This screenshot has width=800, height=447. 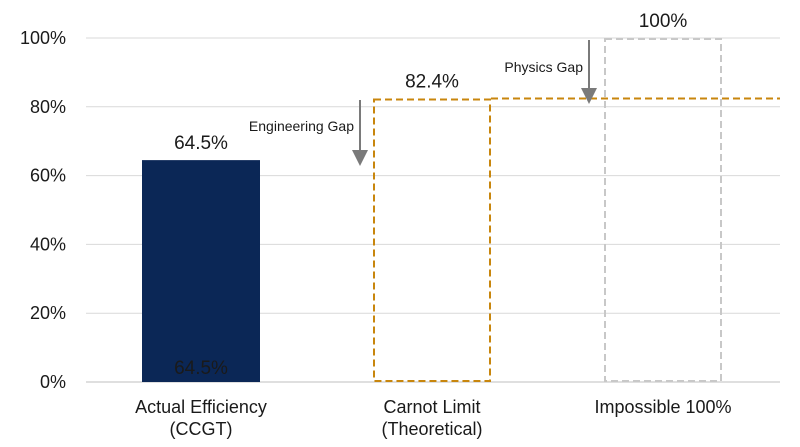 What do you see at coordinates (43, 210) in the screenshot?
I see `y-axis-ticks: 0% 20% 40% 60% 80% 100%` at bounding box center [43, 210].